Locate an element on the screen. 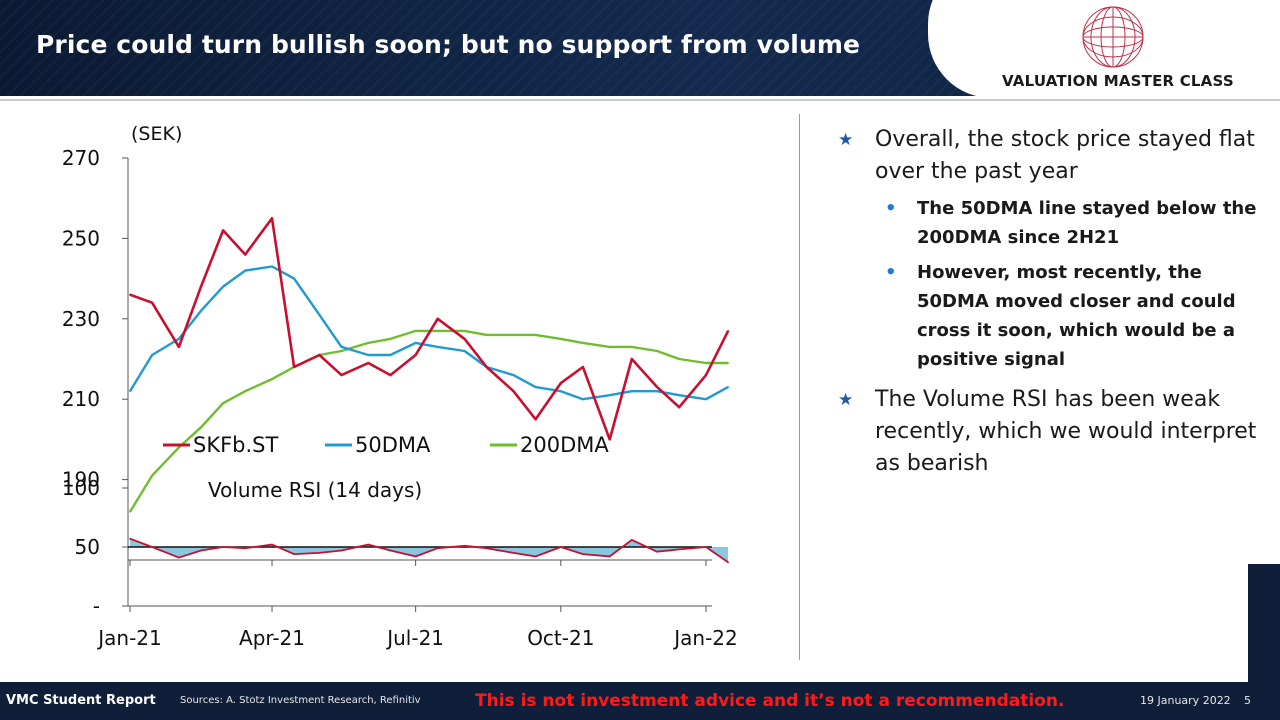  x-tick-label: Jul-21 is located at coordinates (414, 638).